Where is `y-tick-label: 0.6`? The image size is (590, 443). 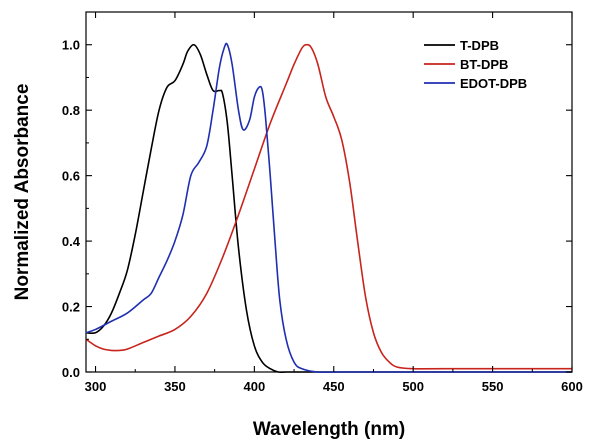 y-tick-label: 0.6 is located at coordinates (71, 176).